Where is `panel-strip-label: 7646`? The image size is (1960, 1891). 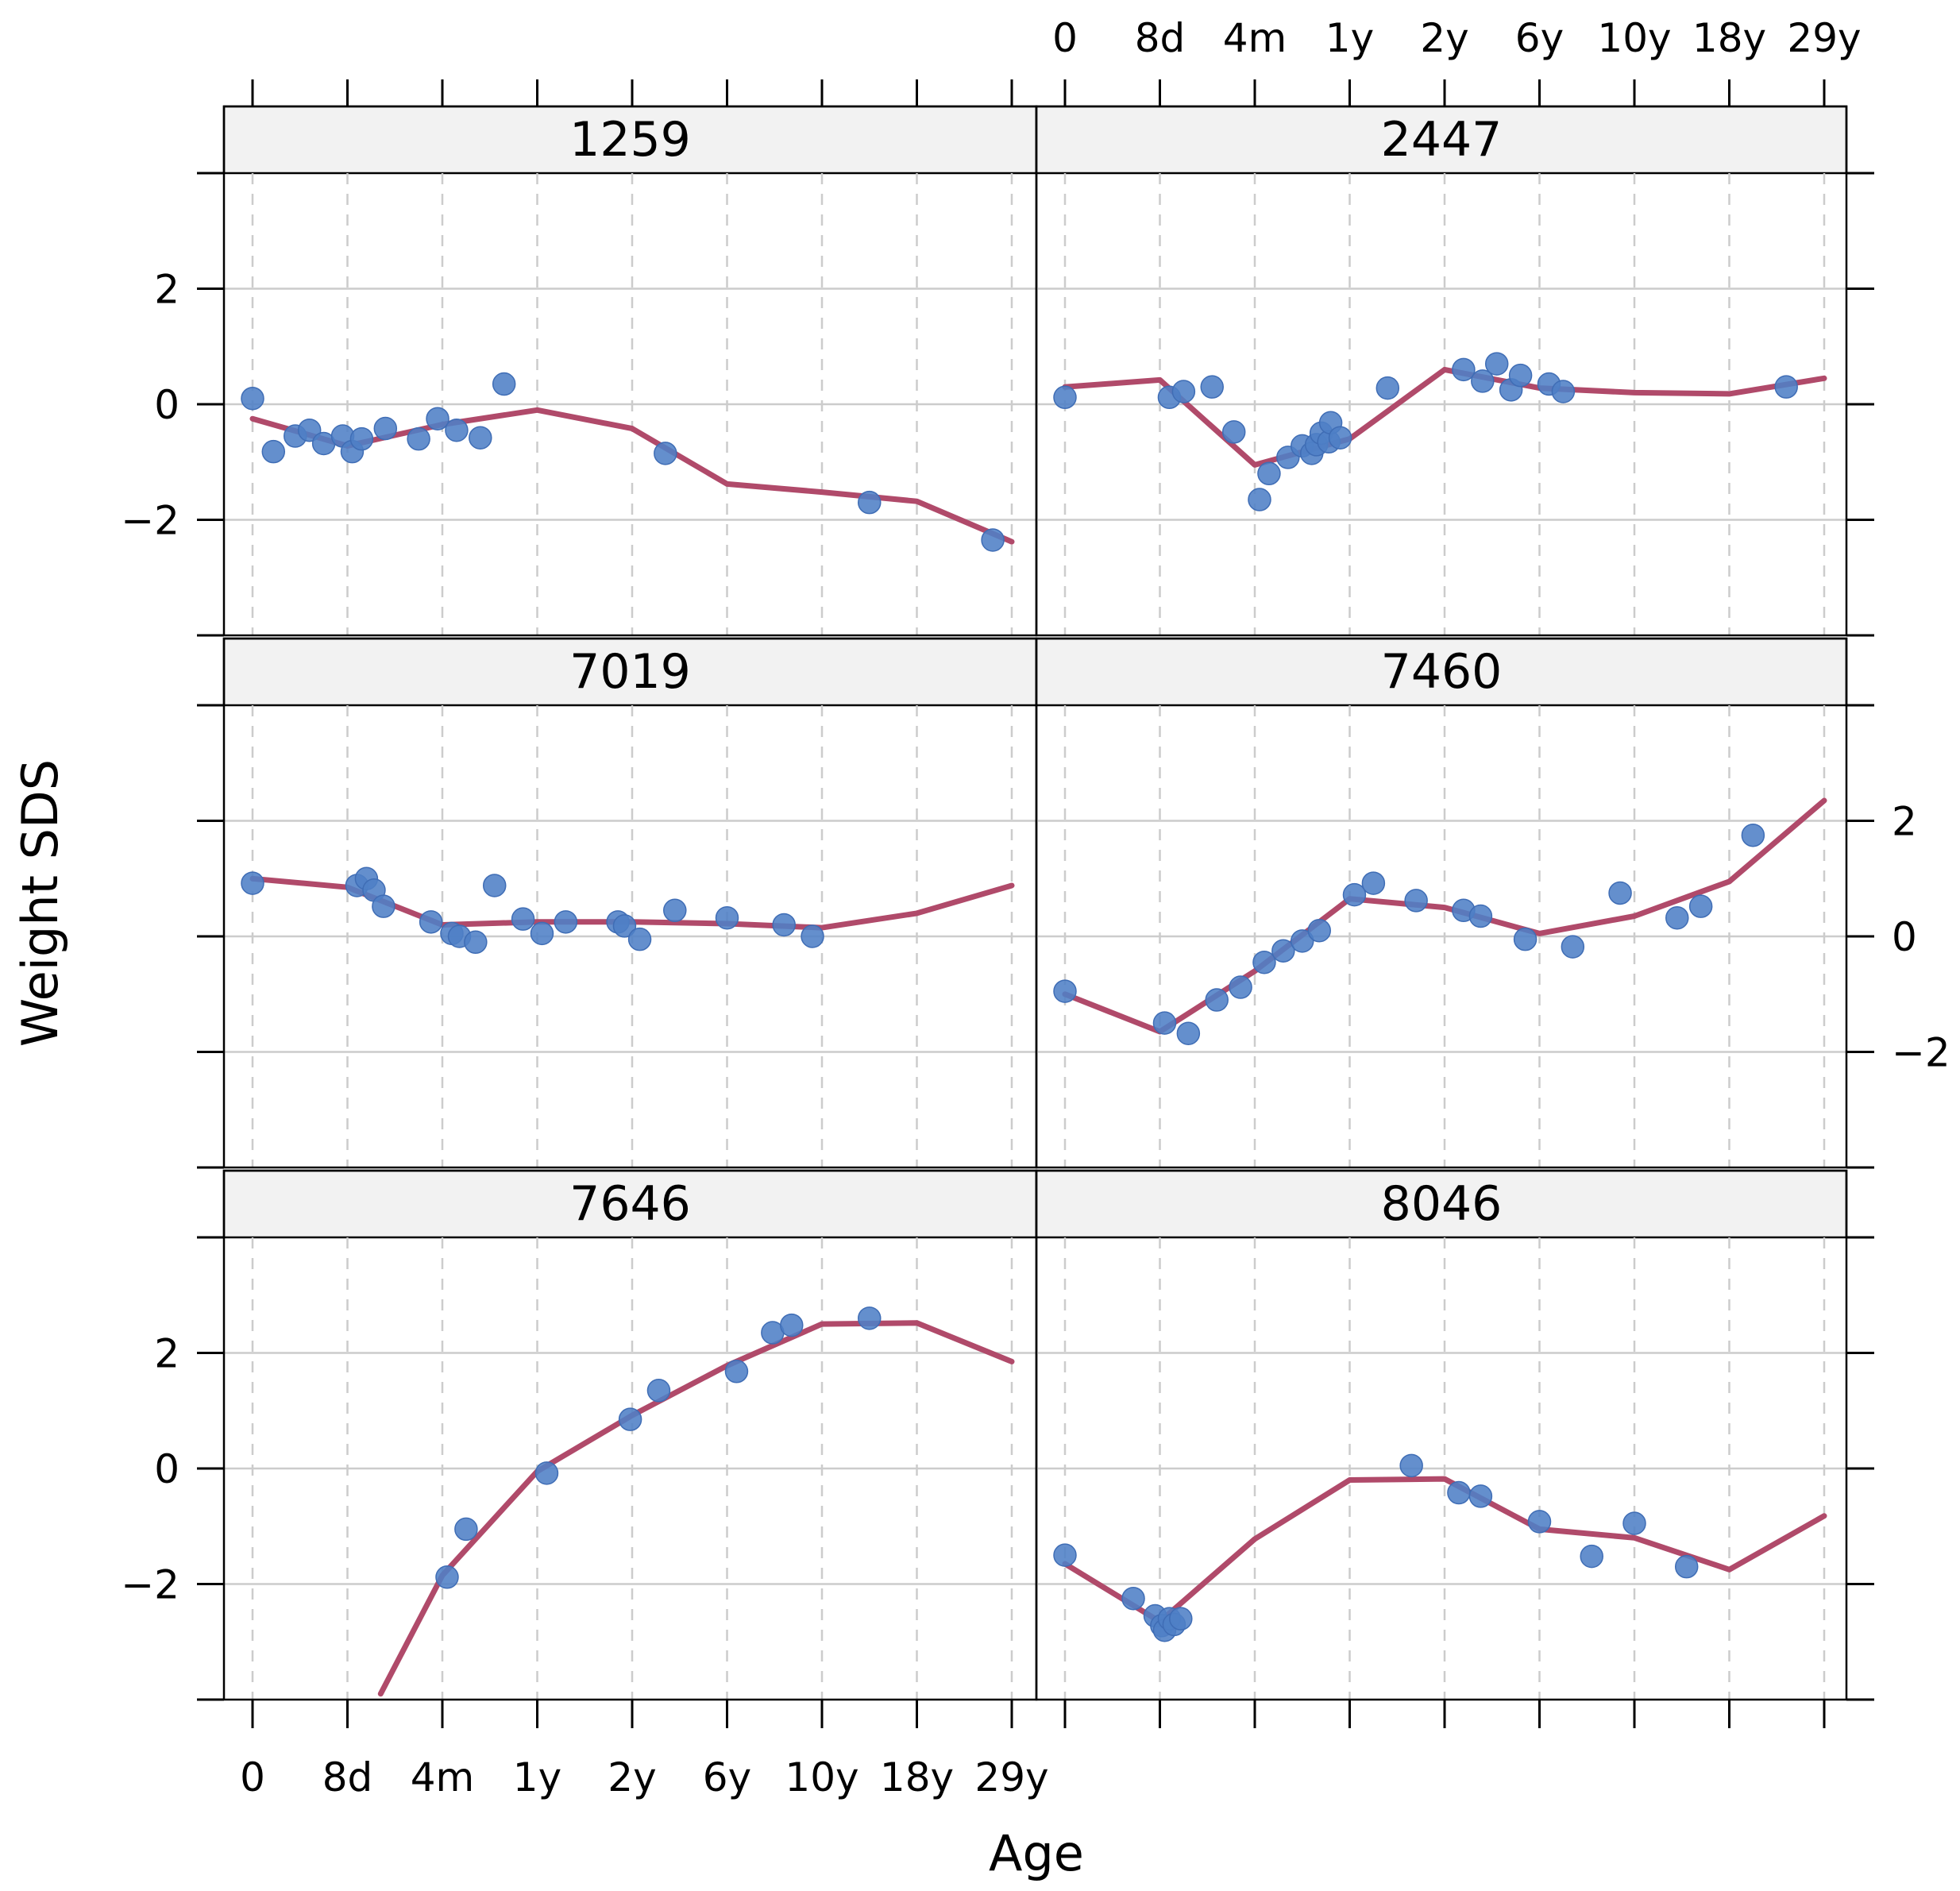
panel-strip-label: 7646 is located at coordinates (630, 1204).